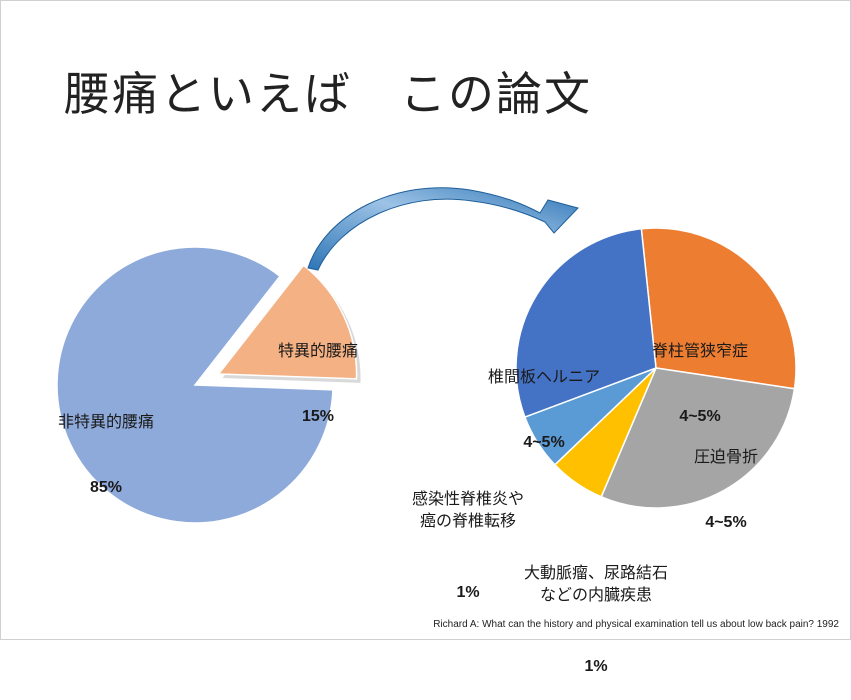 The image size is (851, 700). I want to click on slice-label-visceral: 大動脈瘤、尿路結石 などの内臓疾患 1%, so click(596, 619).